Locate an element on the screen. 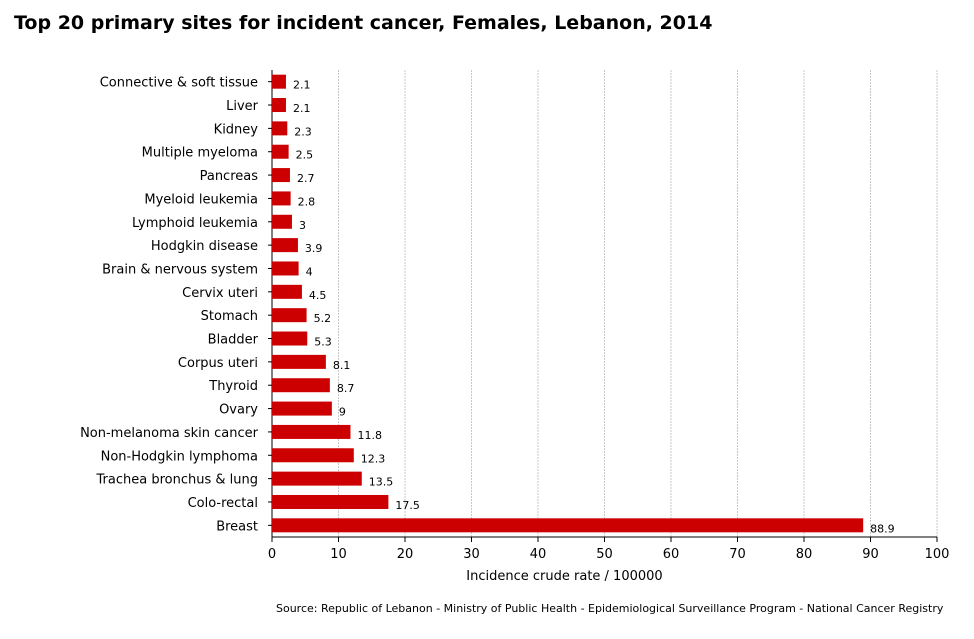 The image size is (974, 639). x-tick-label: 50 is located at coordinates (604, 554).